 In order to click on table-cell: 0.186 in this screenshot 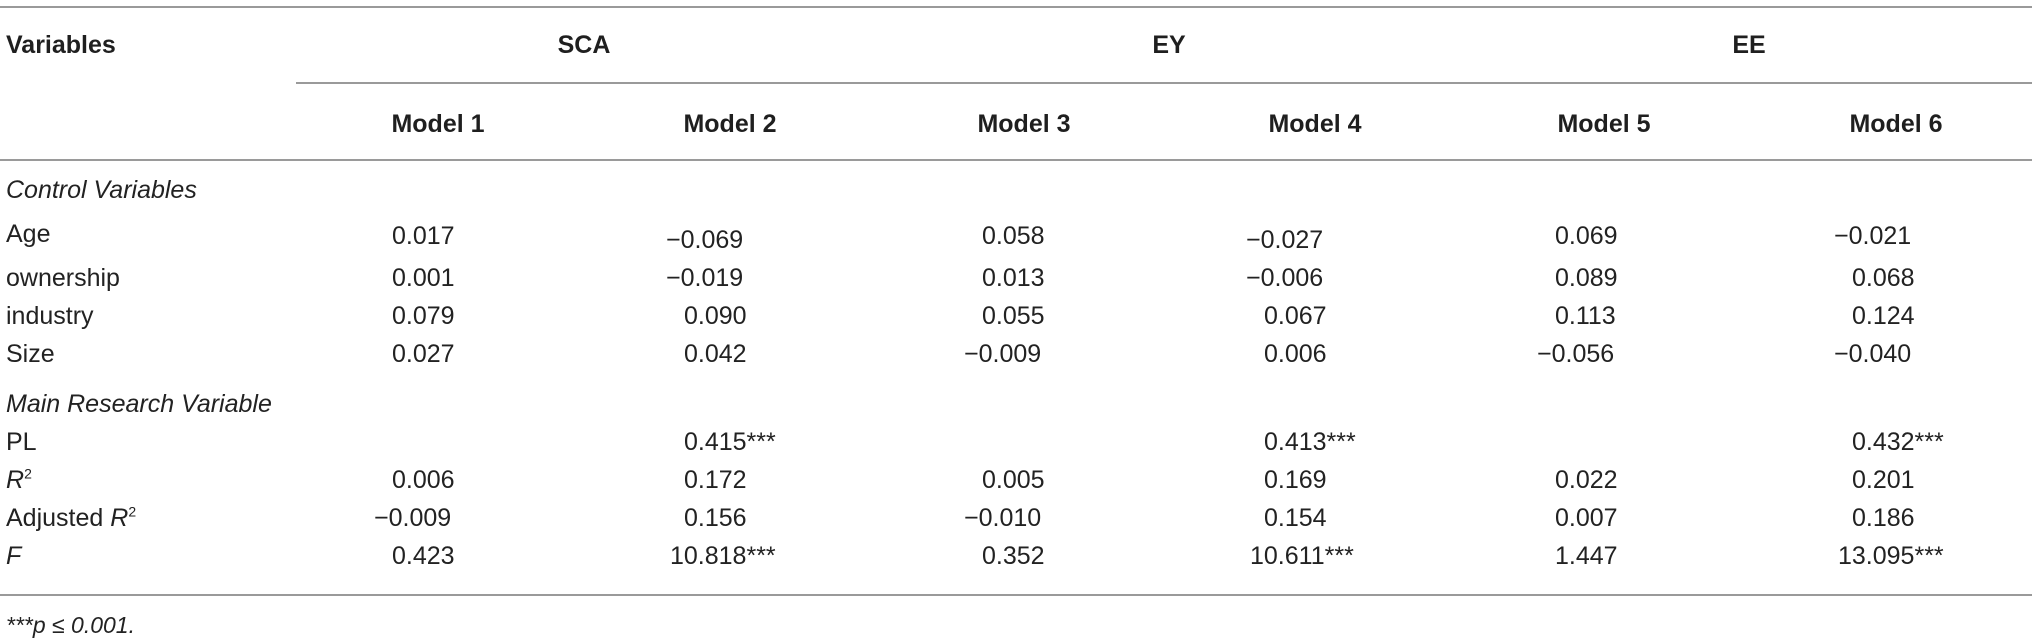, I will do `click(1883, 518)`.